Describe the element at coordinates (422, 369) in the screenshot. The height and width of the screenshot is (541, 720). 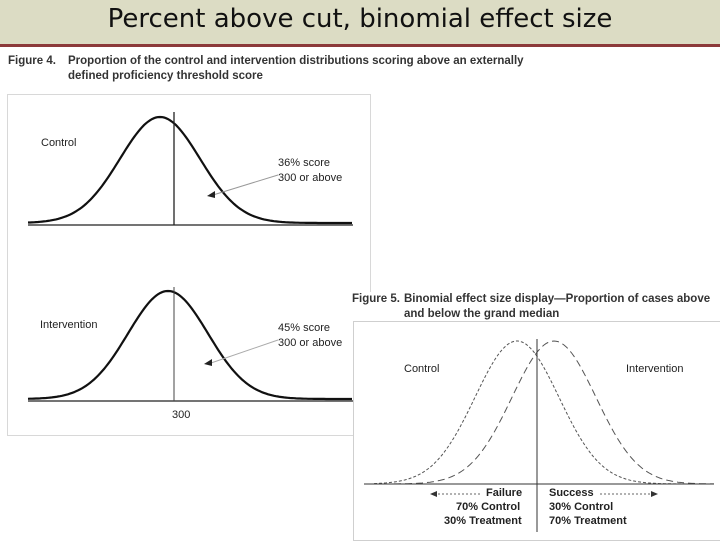
I see `fig5-control-label: Control` at that location.